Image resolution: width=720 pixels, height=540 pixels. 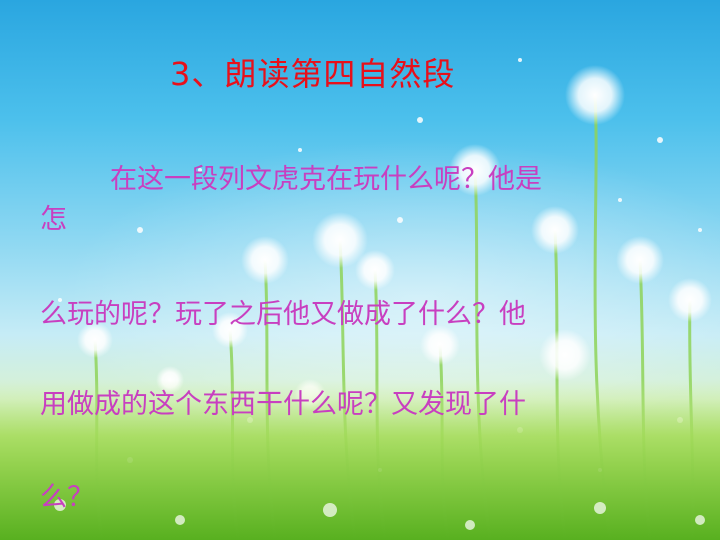 What do you see at coordinates (326, 179) in the screenshot?
I see `paragraph-line: 在这一段列文虎克在玩什么呢？他是` at bounding box center [326, 179].